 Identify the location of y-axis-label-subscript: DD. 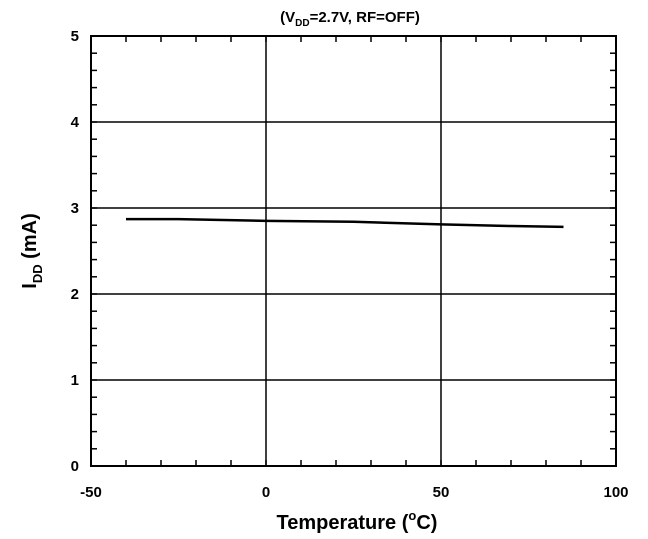
(37, 273).